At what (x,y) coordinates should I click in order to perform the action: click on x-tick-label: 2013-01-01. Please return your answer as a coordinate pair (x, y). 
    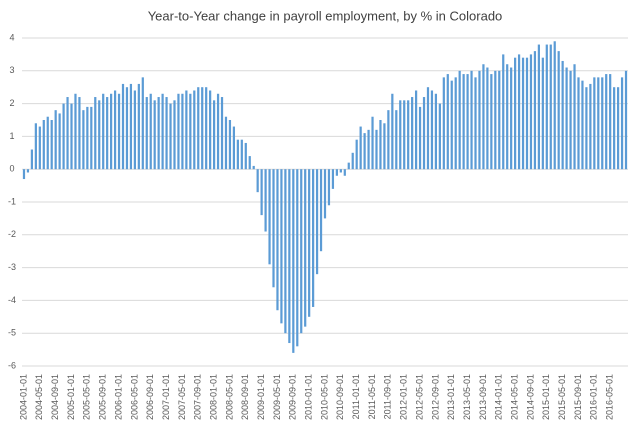
    Looking at the image, I should click on (451, 397).